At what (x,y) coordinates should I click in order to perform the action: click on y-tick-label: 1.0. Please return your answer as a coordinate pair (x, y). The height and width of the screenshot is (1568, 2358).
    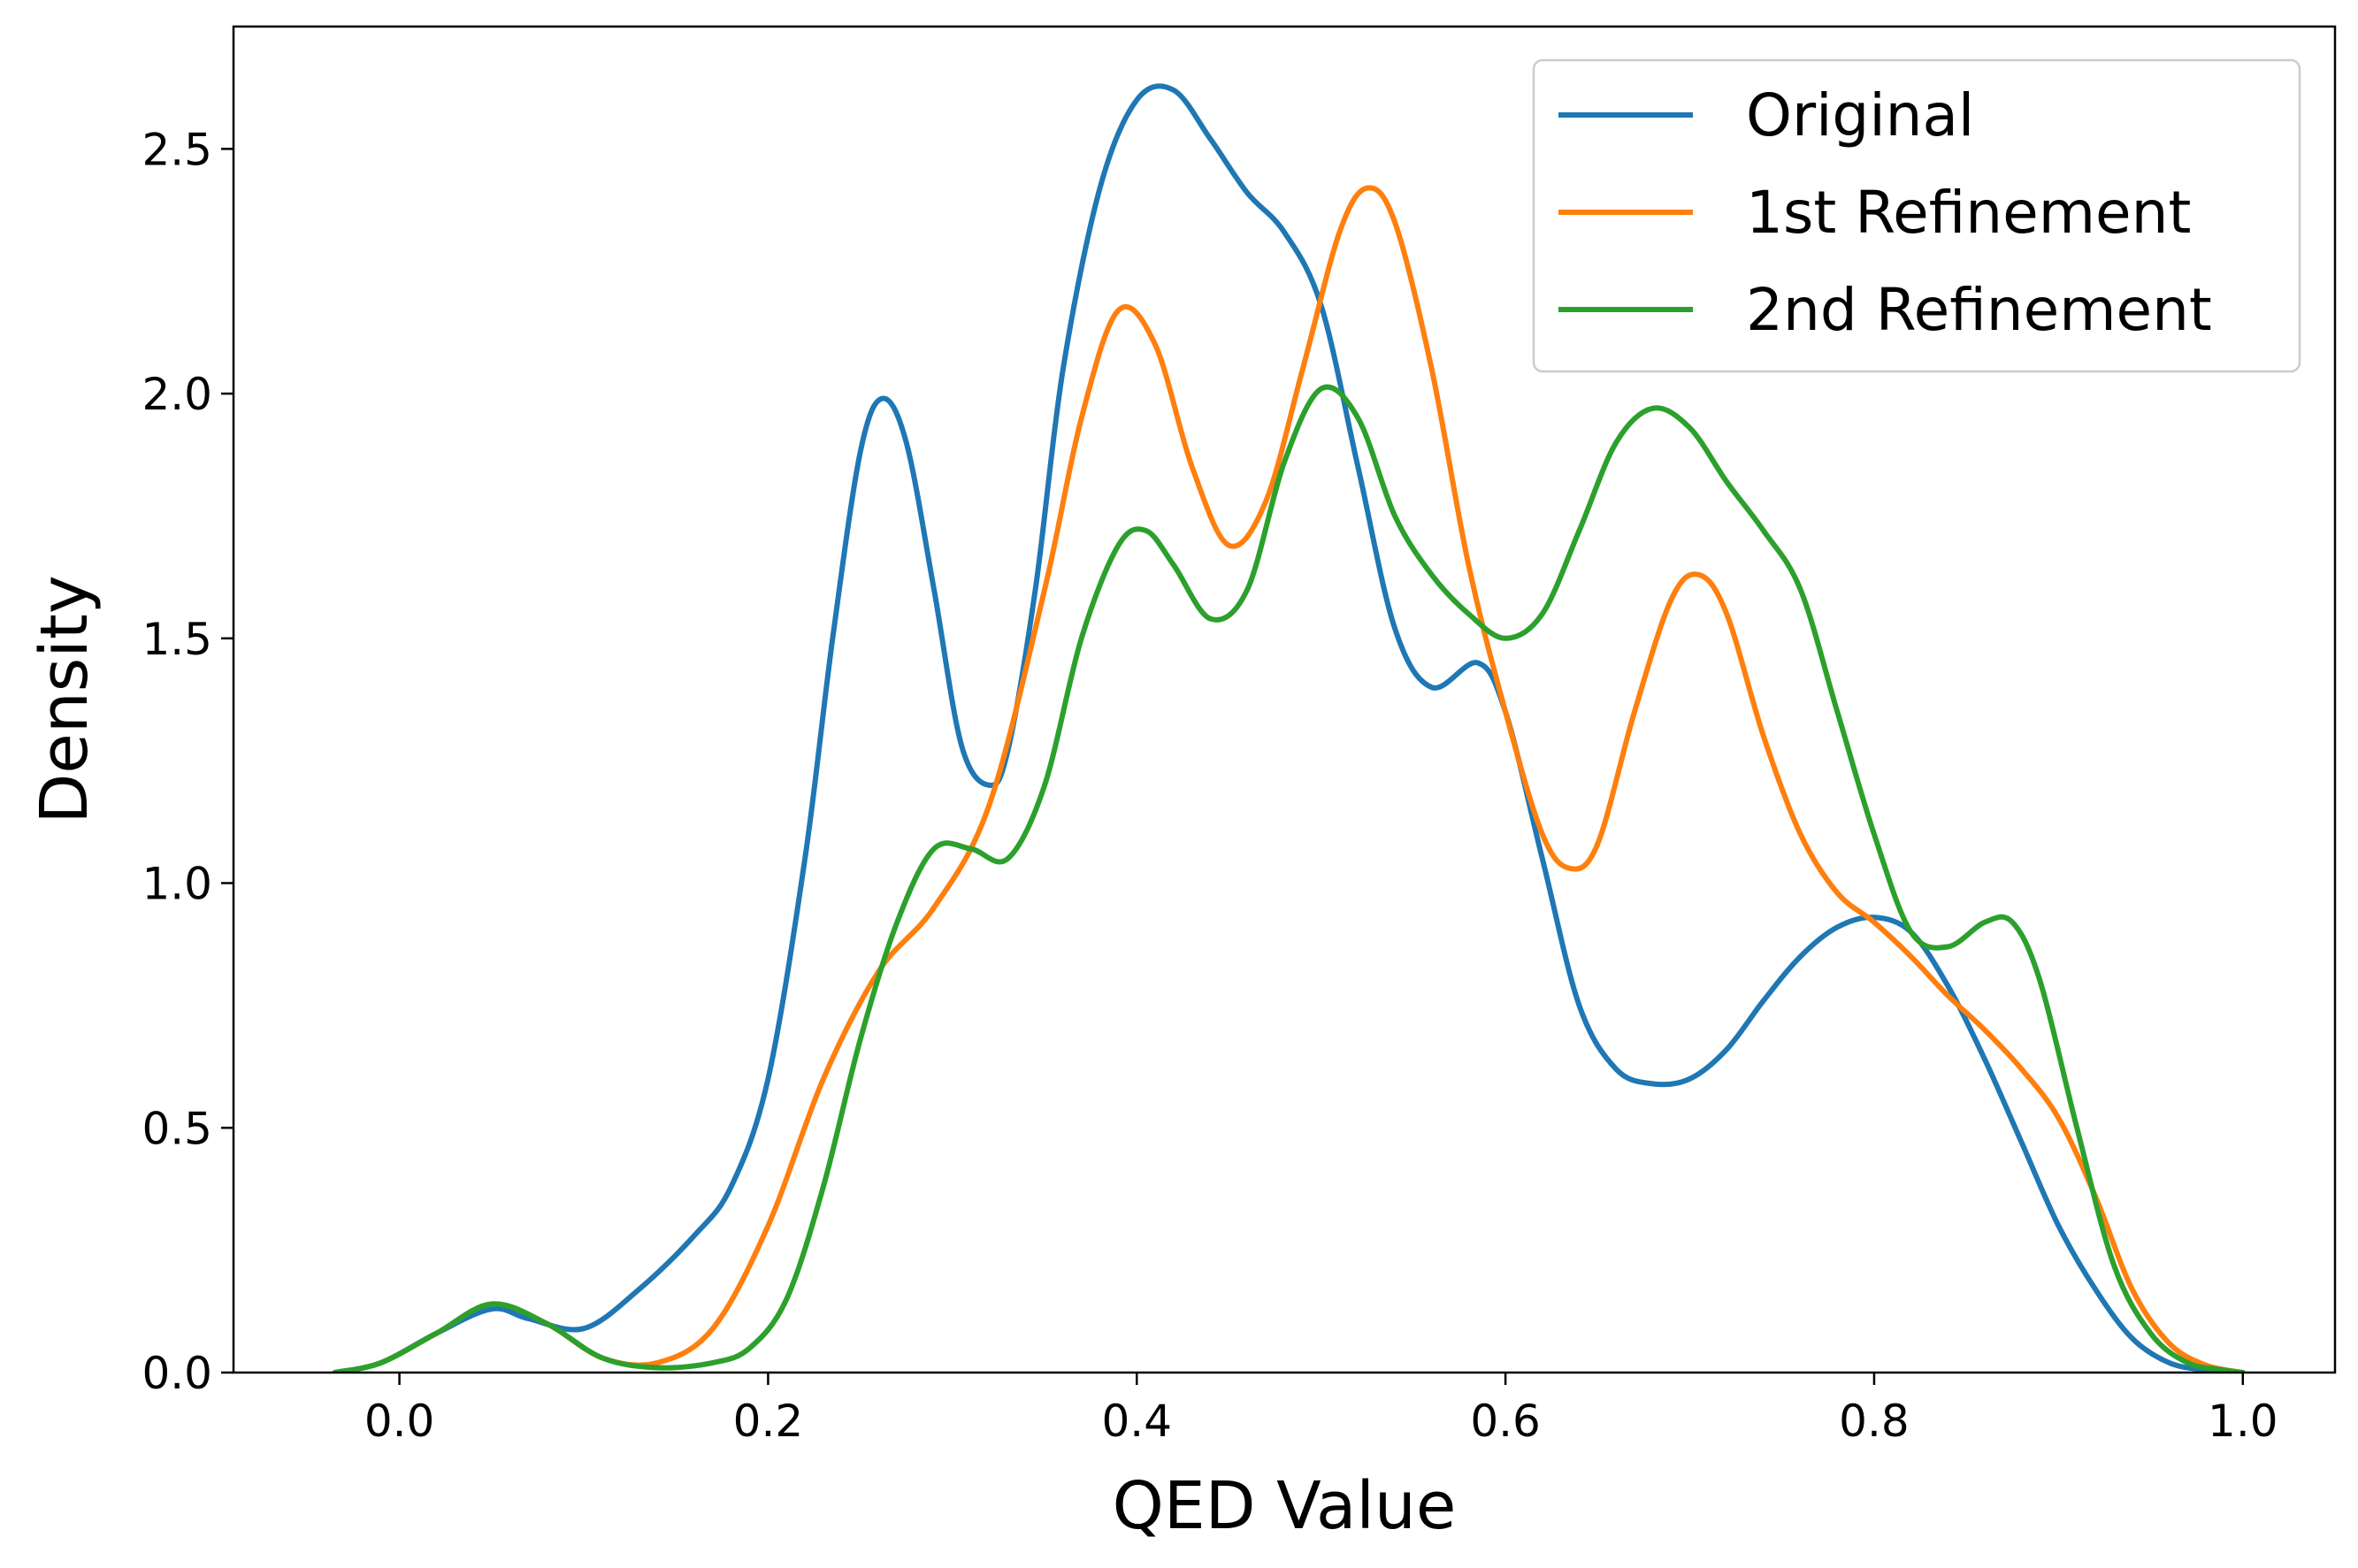
    Looking at the image, I should click on (177, 884).